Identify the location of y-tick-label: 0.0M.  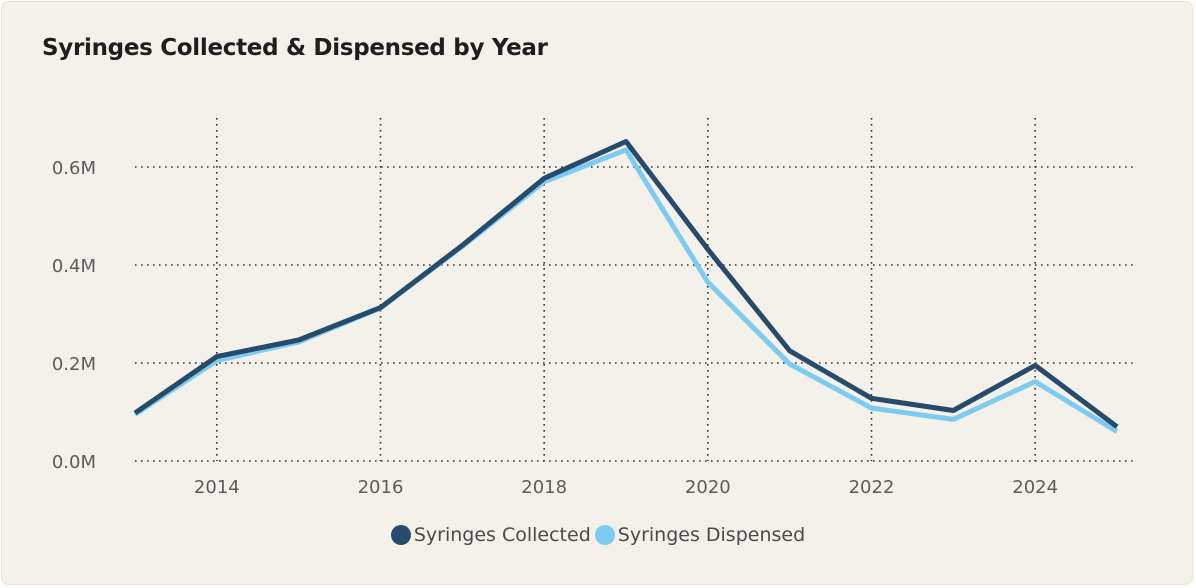
(74, 462).